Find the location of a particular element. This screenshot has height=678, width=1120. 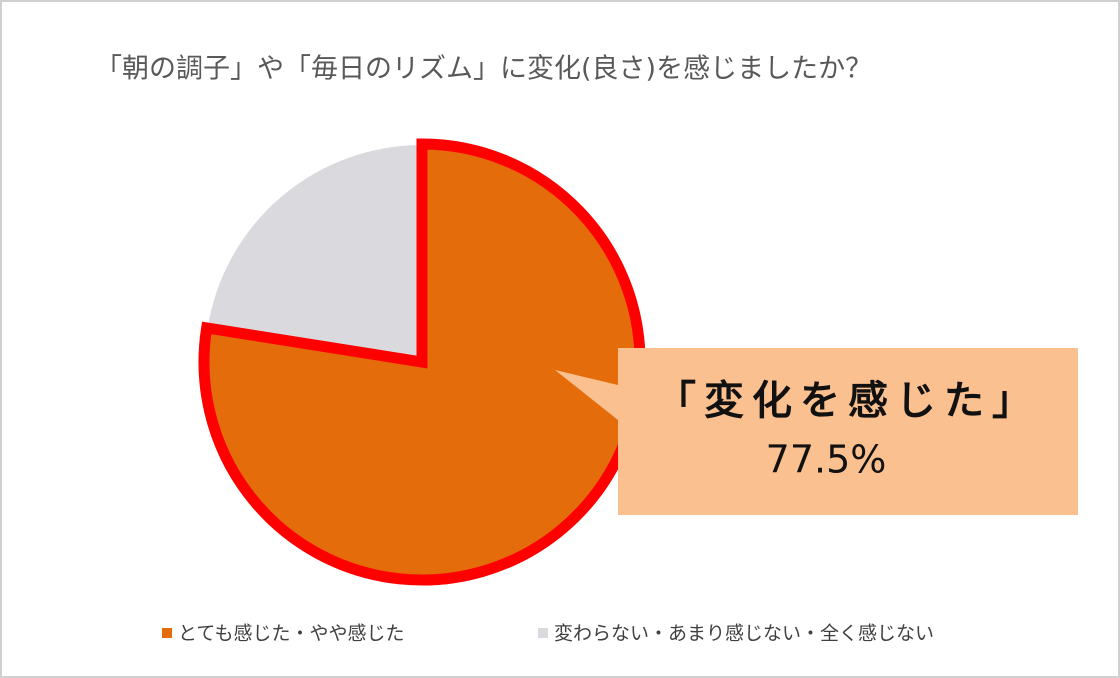

callout-title: 「変化を感じた」 is located at coordinates (848, 401).